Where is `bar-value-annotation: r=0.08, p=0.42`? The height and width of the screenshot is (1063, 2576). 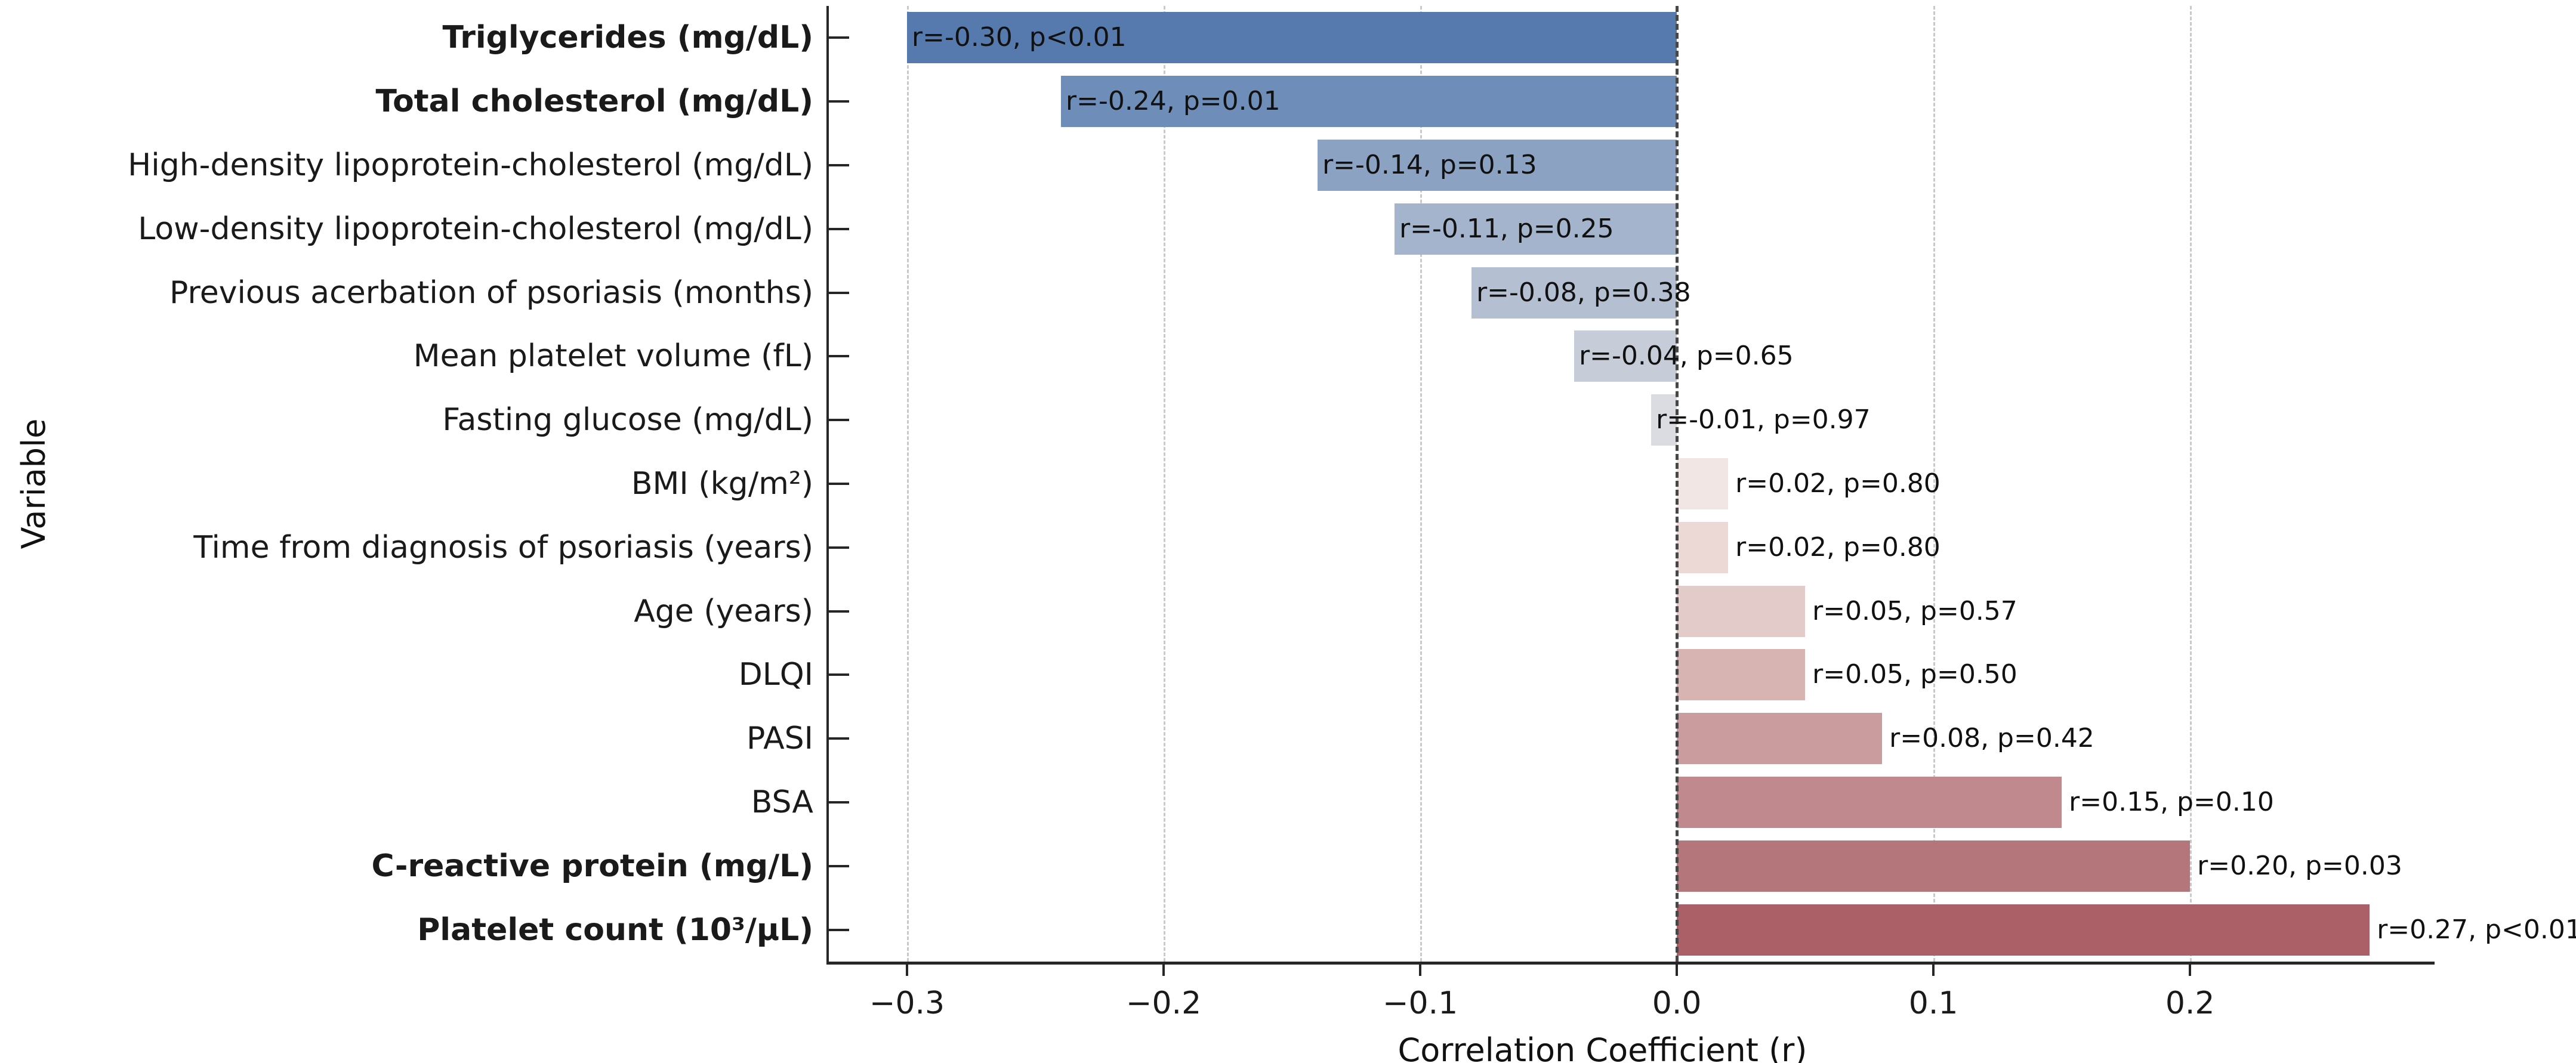 bar-value-annotation: r=0.08, p=0.42 is located at coordinates (1991, 738).